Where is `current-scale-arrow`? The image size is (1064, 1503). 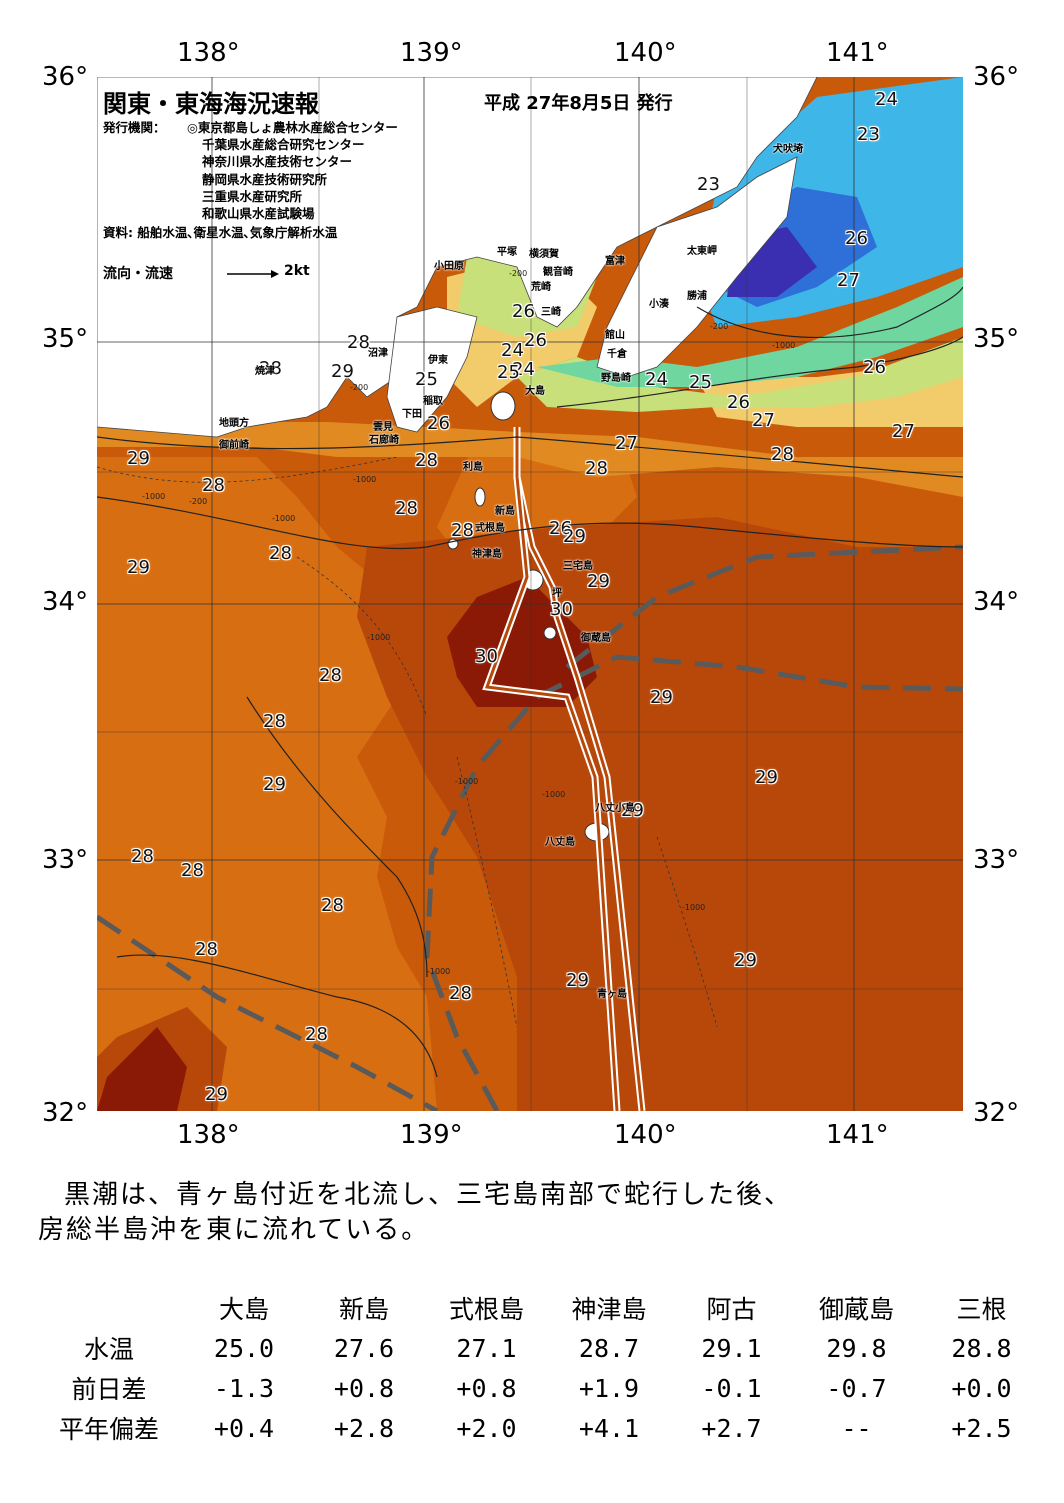 current-scale-arrow is located at coordinates (253, 274).